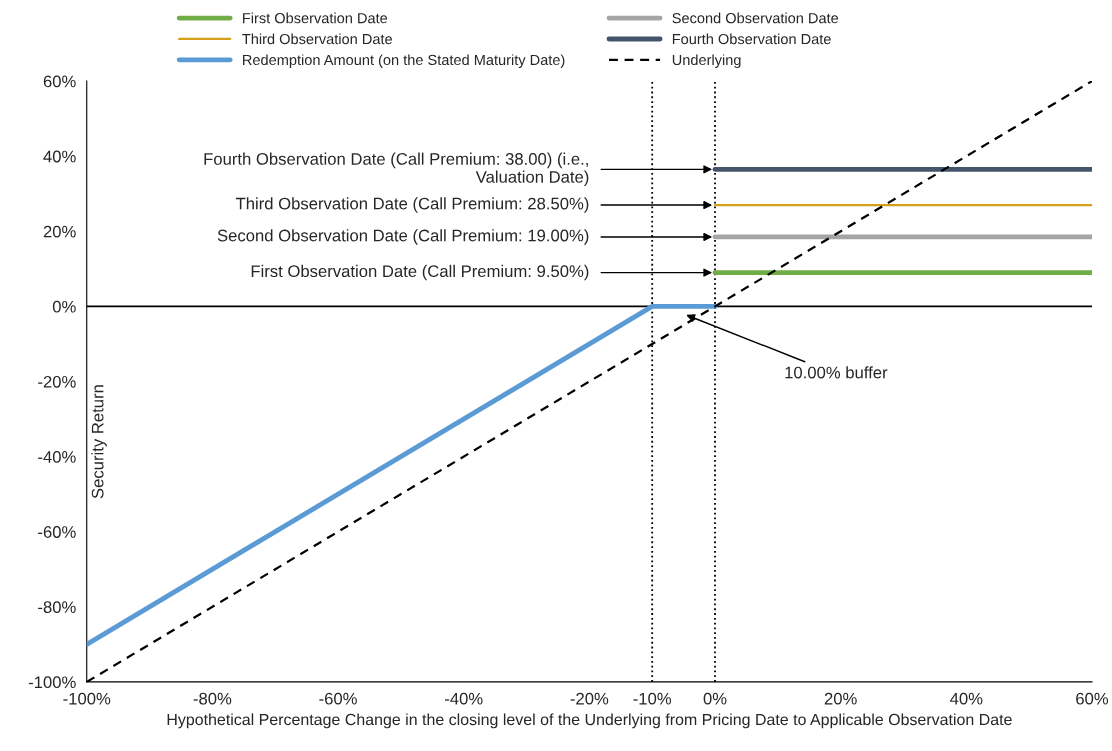 The height and width of the screenshot is (751, 1112). What do you see at coordinates (315, 18) in the screenshot?
I see `legend-label: First Observation Date` at bounding box center [315, 18].